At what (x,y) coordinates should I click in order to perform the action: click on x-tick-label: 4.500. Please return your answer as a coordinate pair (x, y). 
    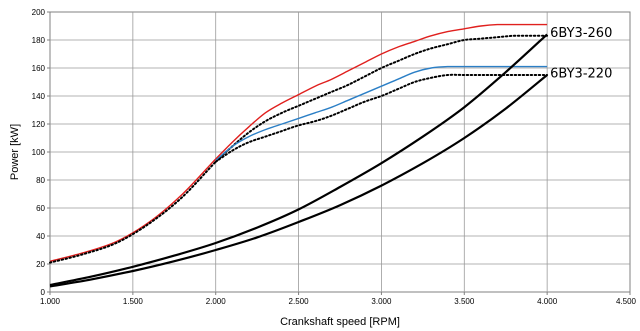
    Looking at the image, I should click on (626, 301).